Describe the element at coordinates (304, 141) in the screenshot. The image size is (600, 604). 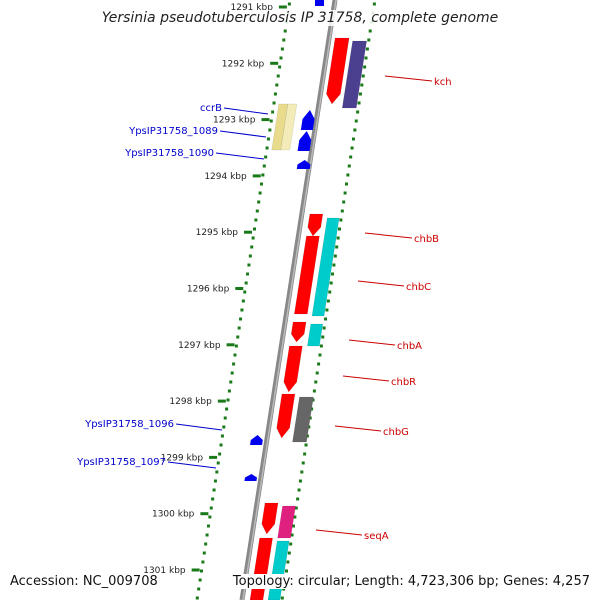
I see `gene-1089-arrow` at that location.